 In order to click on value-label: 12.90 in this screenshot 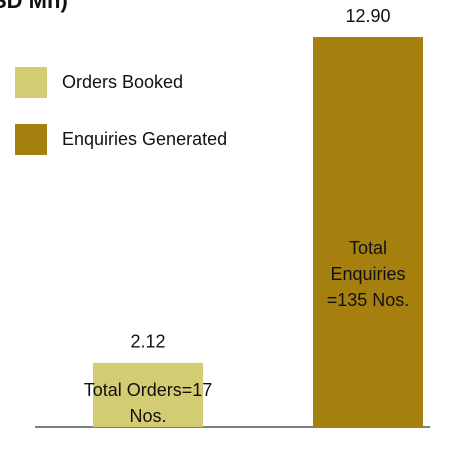, I will do `click(367, 16)`.